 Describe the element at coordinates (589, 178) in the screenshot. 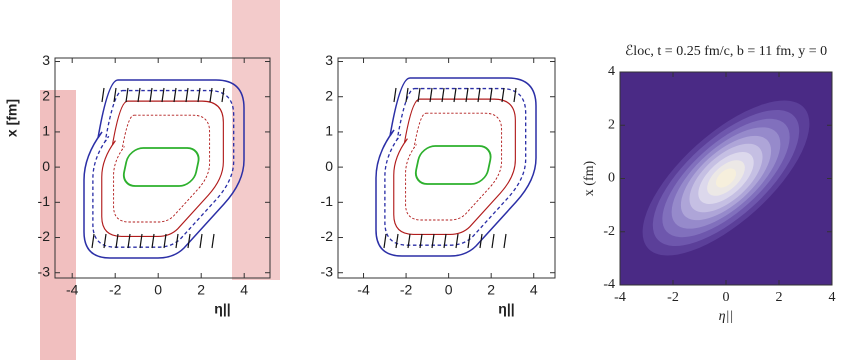

I see `y-axis-label: x (fm)` at that location.